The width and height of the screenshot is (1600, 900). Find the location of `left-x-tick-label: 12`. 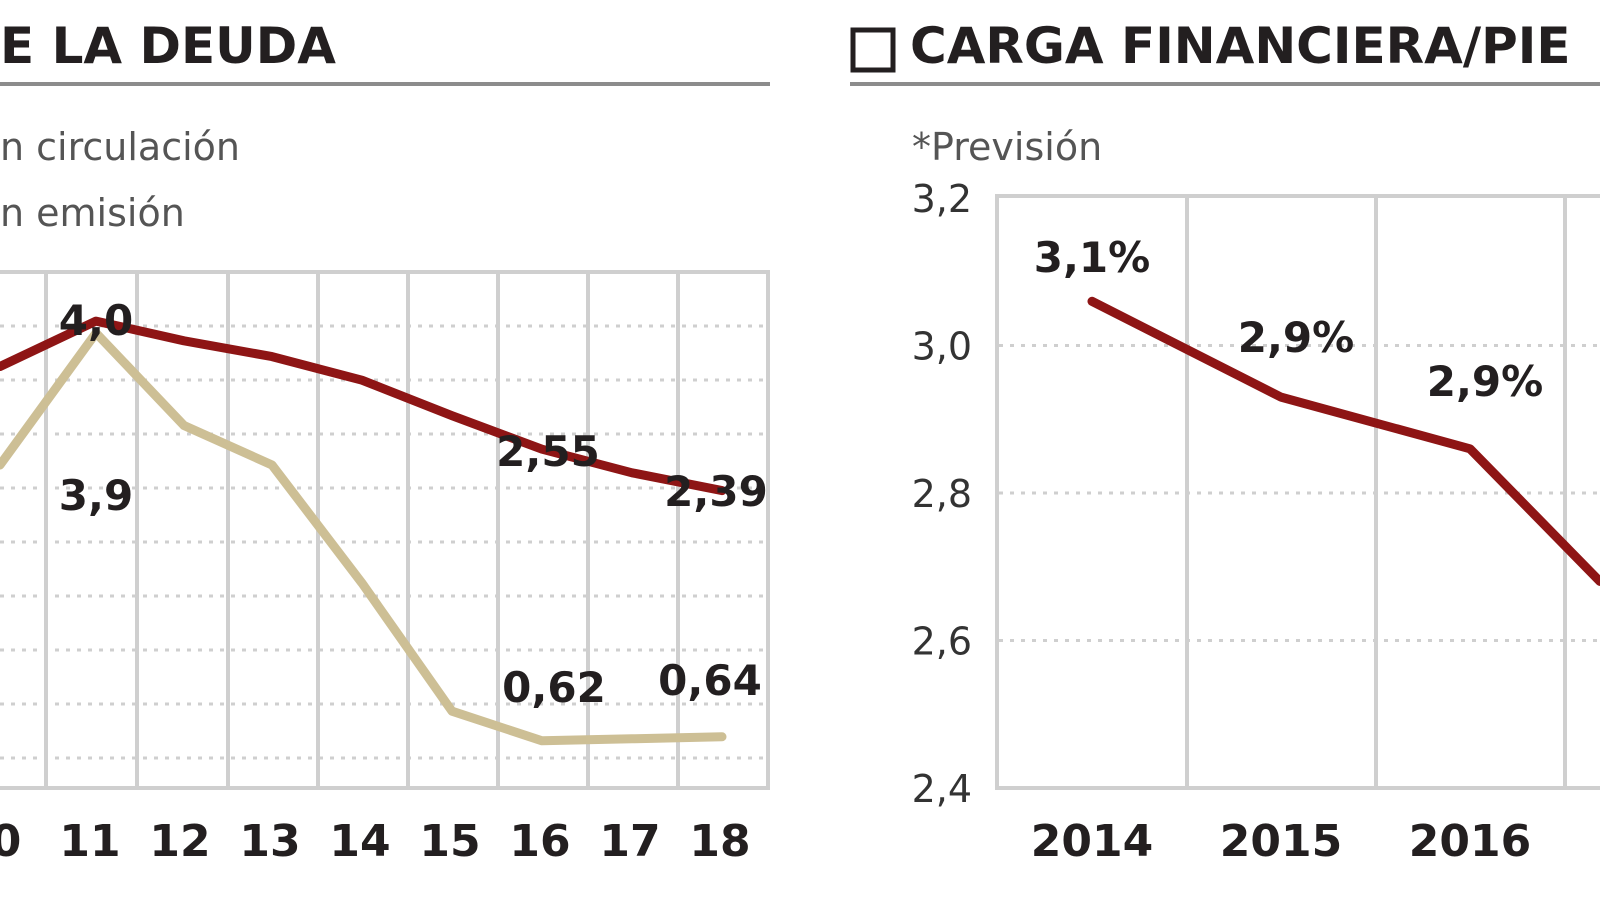

left-x-tick-label: 12 is located at coordinates (179, 841).